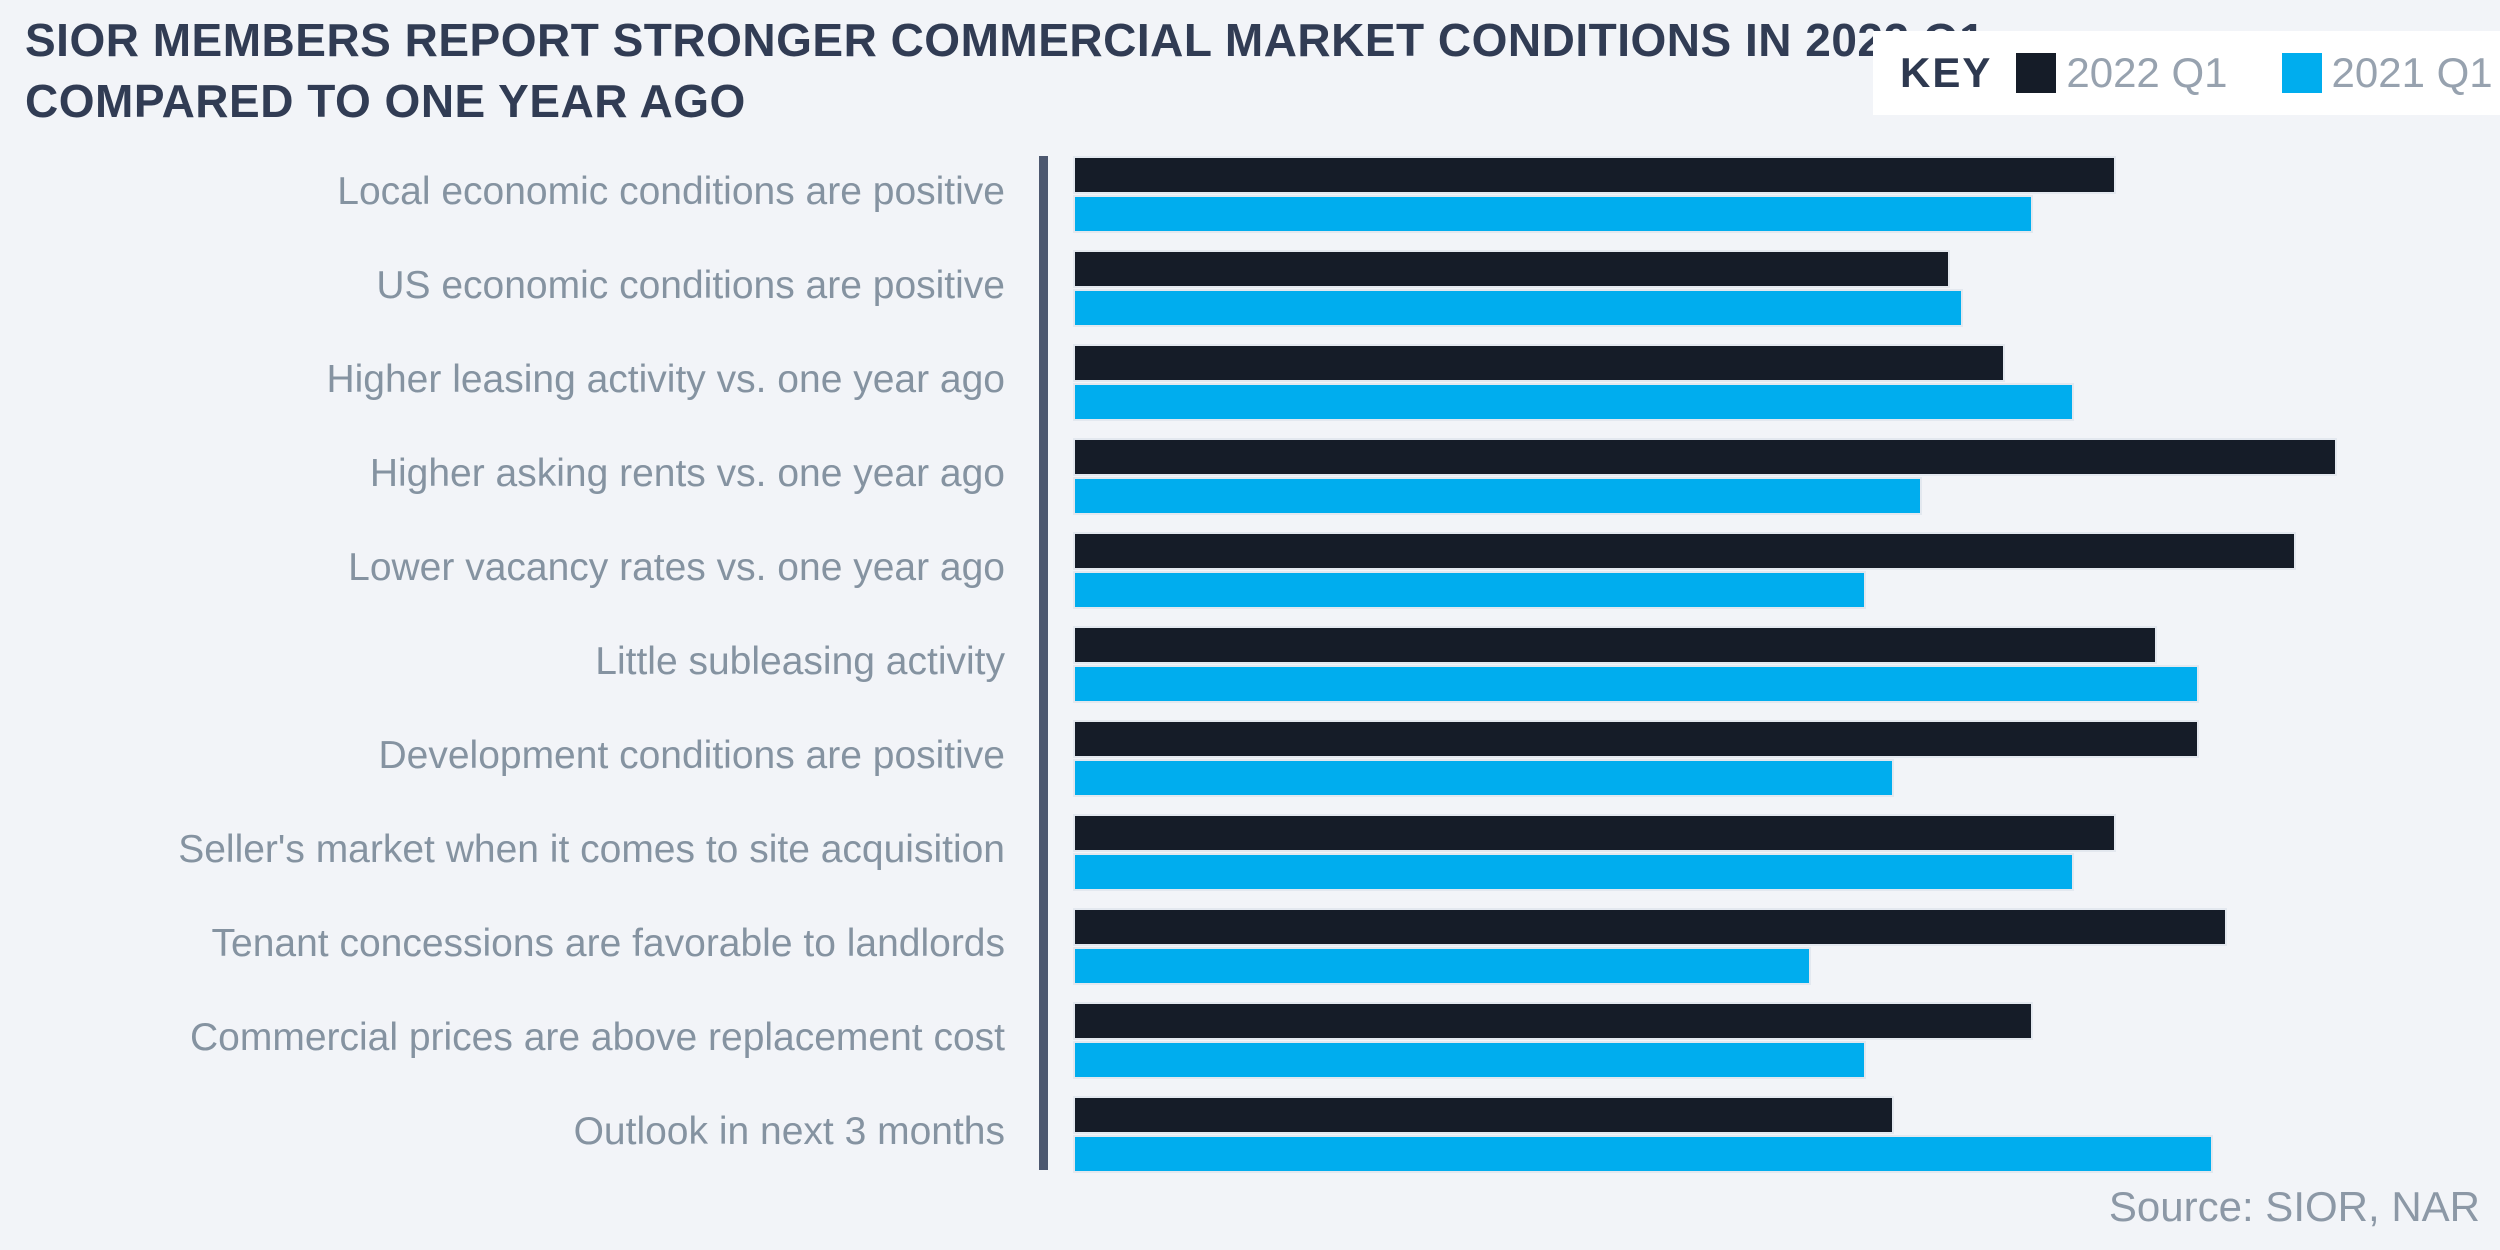 This screenshot has width=2500, height=1250. What do you see at coordinates (665, 379) in the screenshot?
I see `category-label: Higher leasing activity vs. one year ago` at bounding box center [665, 379].